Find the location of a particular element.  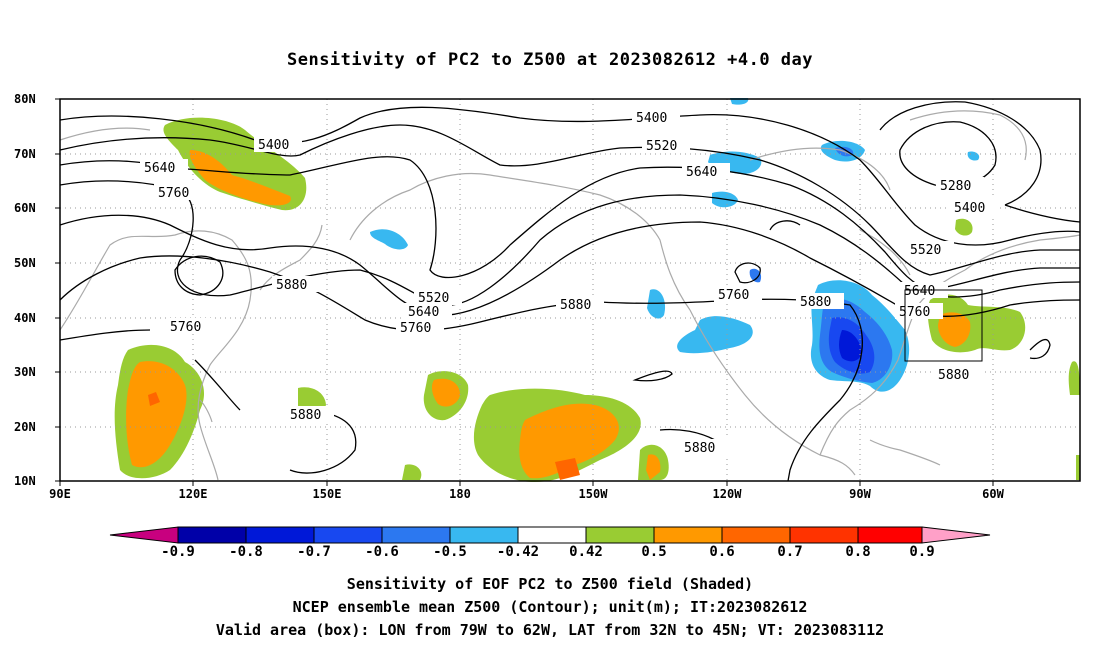

colorbar-label: 0.6 is located at coordinates (722, 552).